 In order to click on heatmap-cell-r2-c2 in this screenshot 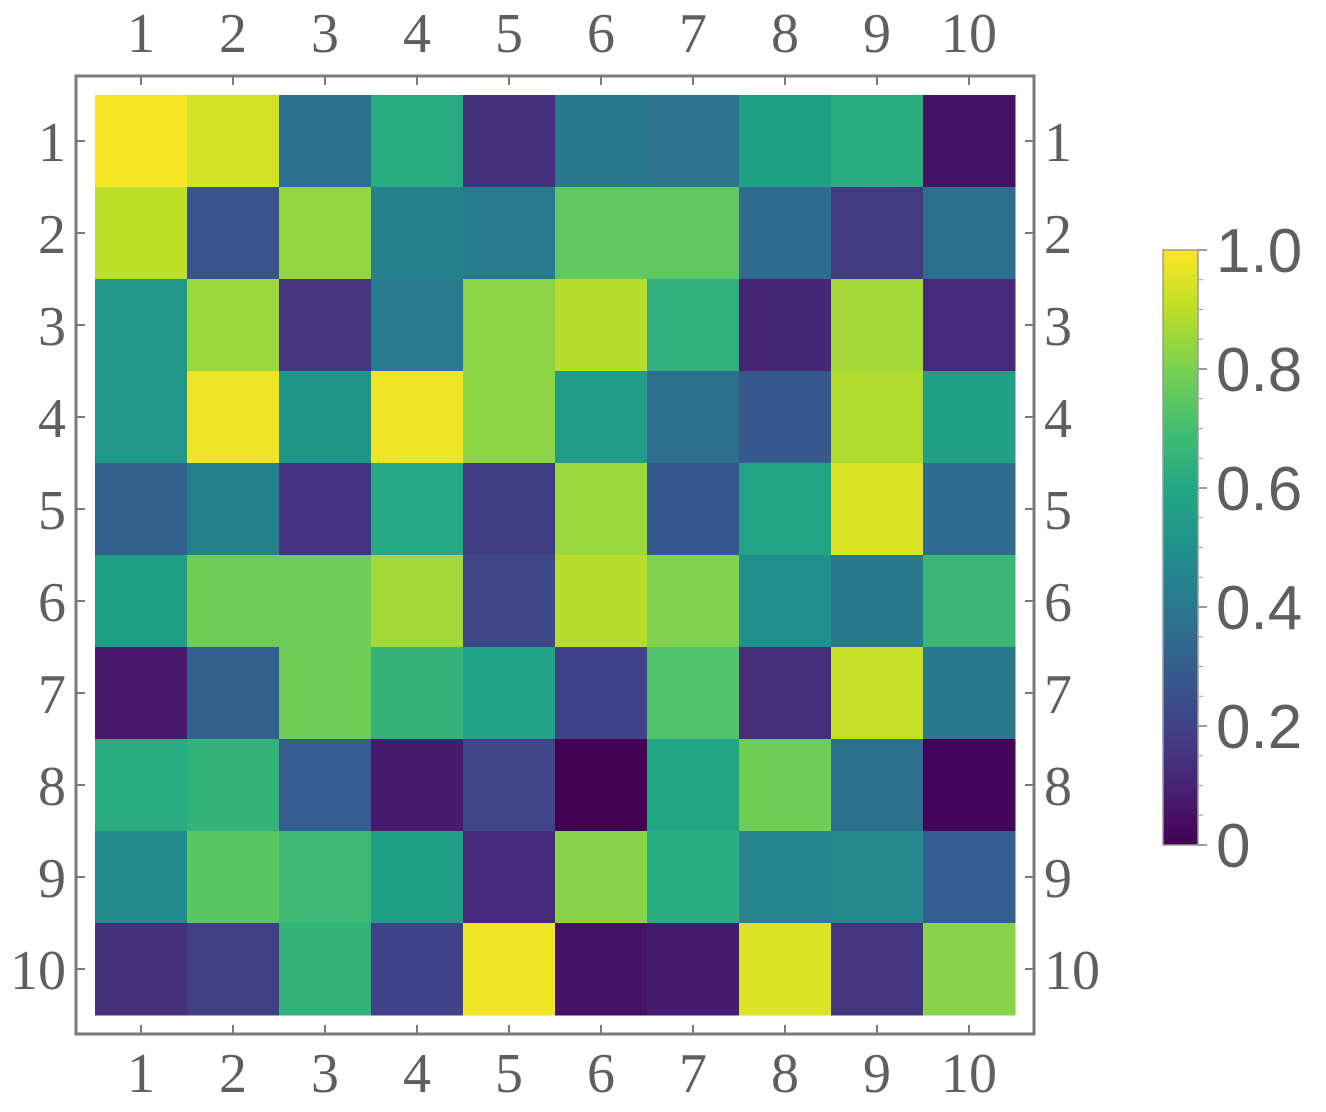, I will do `click(233, 233)`.